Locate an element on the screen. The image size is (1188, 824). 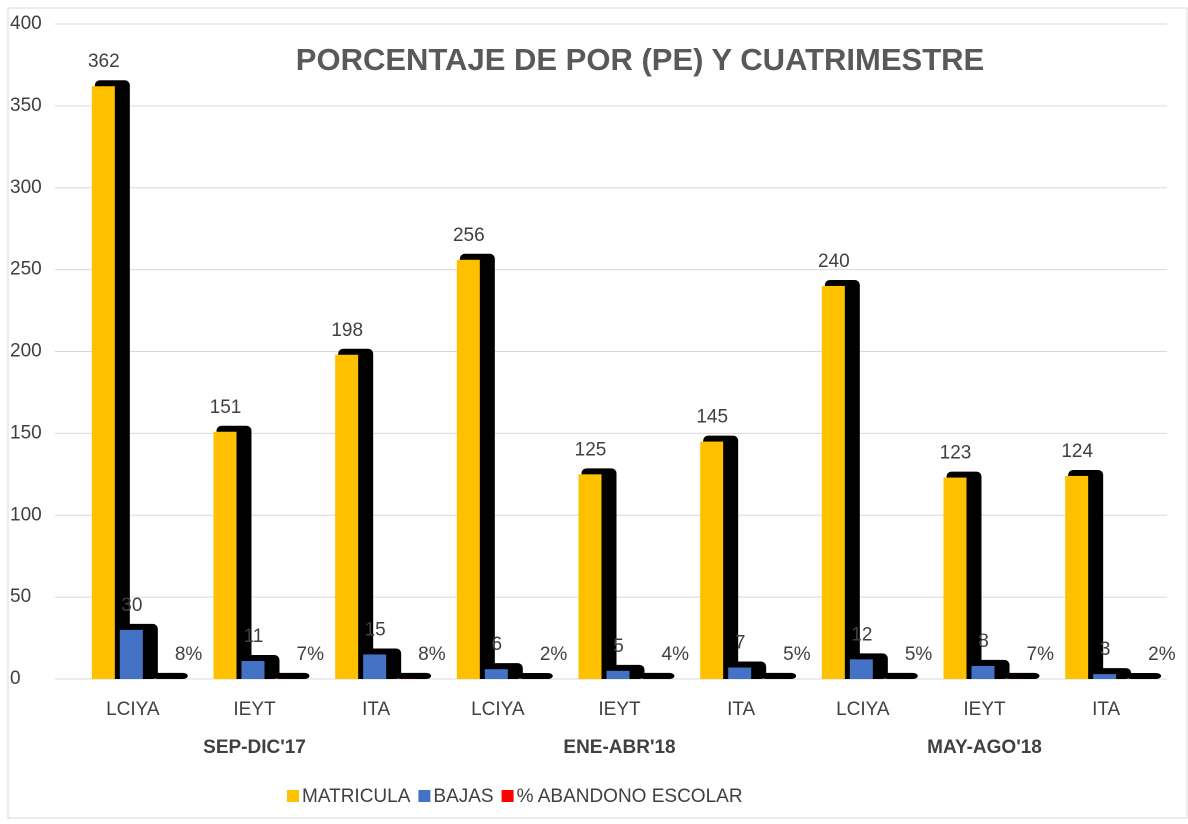
data-label: 145 is located at coordinates (712, 417).